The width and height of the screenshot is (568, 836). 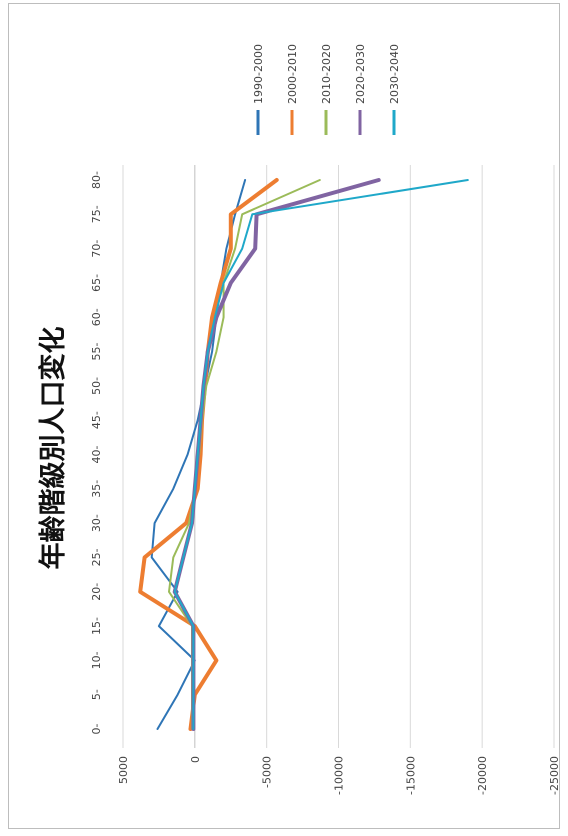 I want to click on x-tick-label: 55-, so click(x=96, y=352).